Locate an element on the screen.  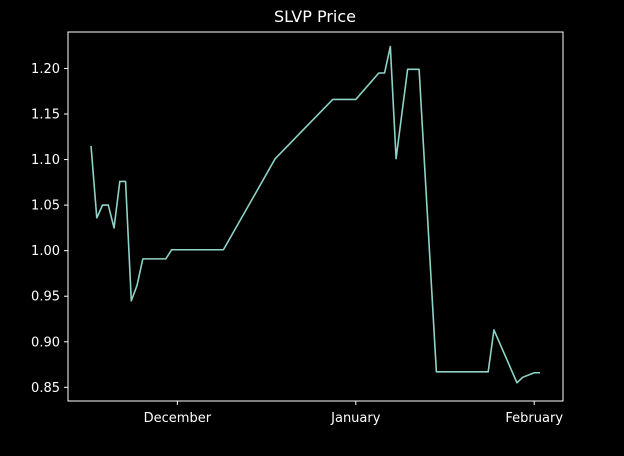
chart-title: SLVP Price is located at coordinates (315, 16).